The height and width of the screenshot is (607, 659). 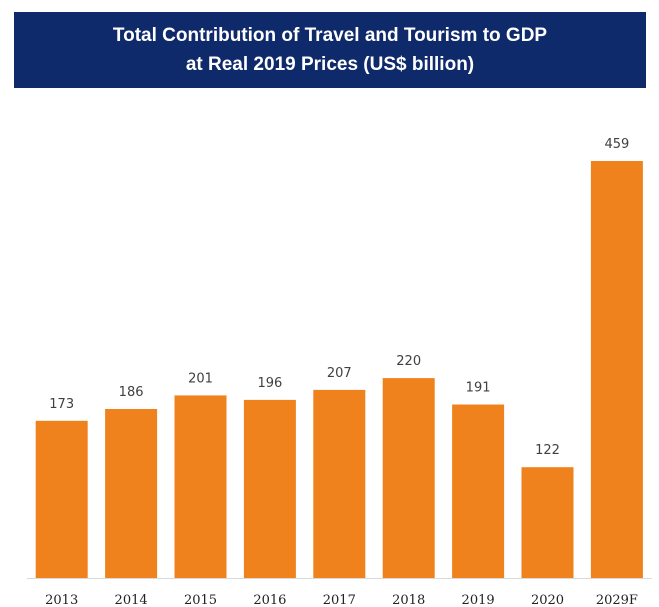 What do you see at coordinates (131, 600) in the screenshot?
I see `x-tick-2014: 2014` at bounding box center [131, 600].